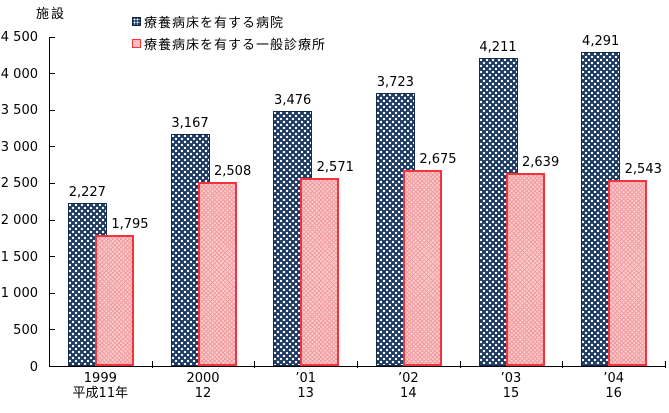  What do you see at coordinates (541, 162) in the screenshot?
I see `data-label-clinic: 2,639` at bounding box center [541, 162].